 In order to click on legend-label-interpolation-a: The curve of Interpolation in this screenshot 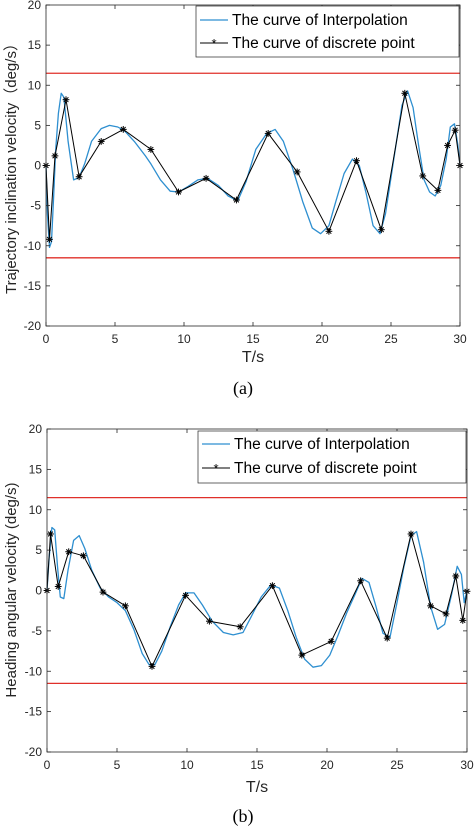, I will do `click(320, 20)`.